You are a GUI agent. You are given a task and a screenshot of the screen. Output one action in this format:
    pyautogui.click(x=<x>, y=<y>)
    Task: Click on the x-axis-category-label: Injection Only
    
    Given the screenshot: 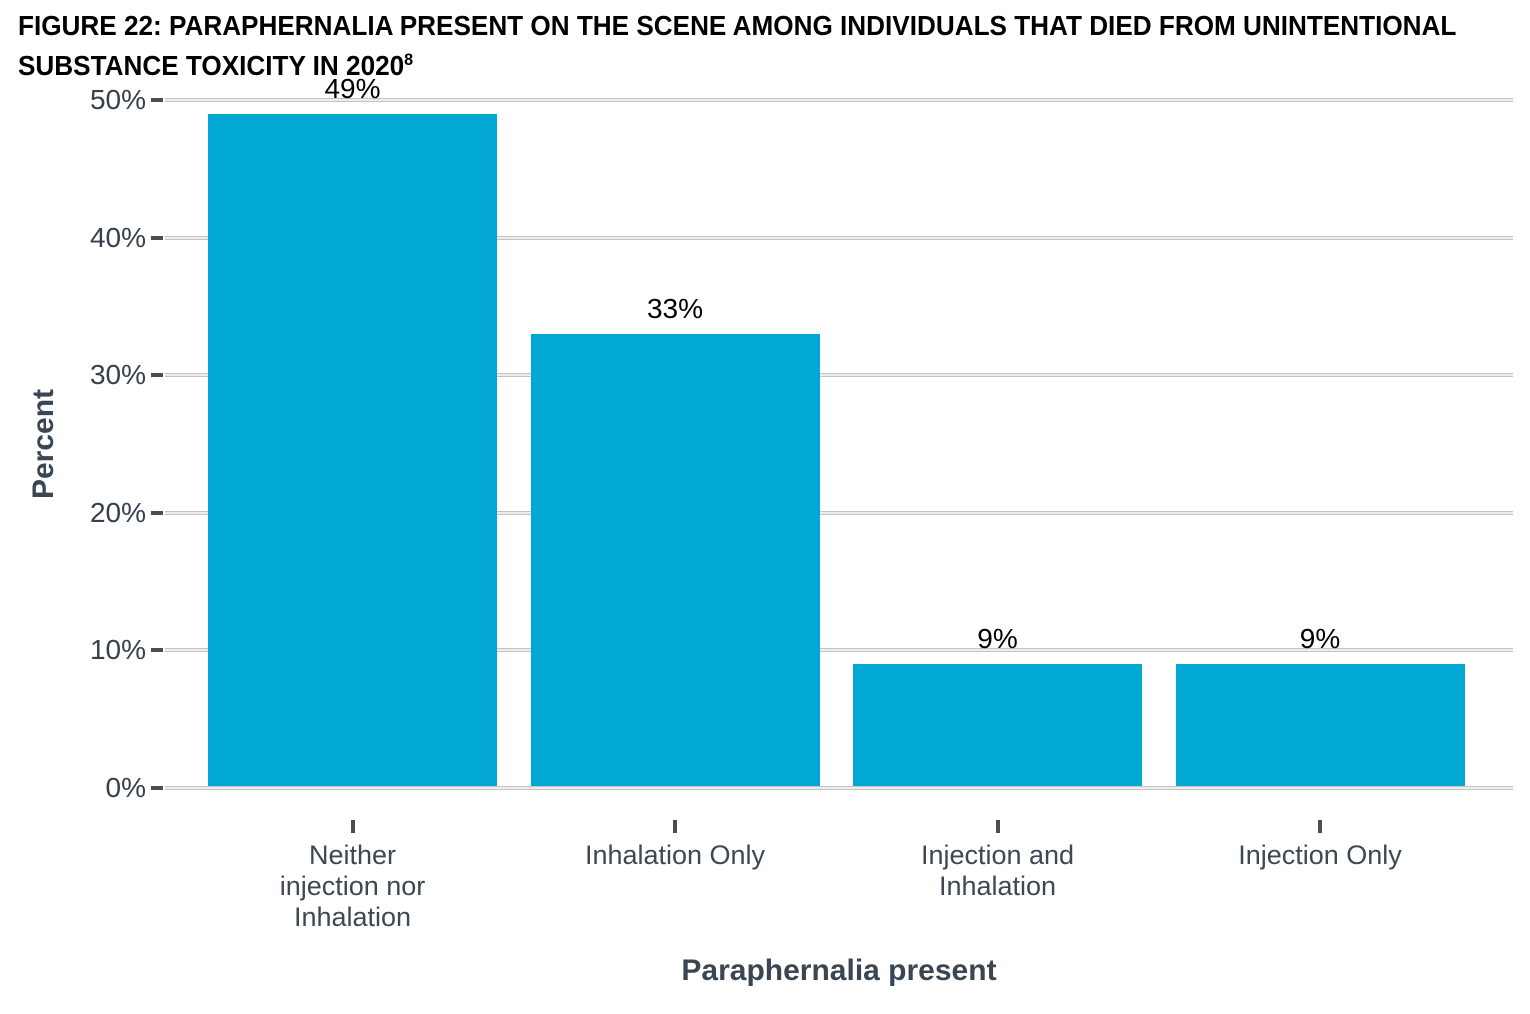 What is the action you would take?
    pyautogui.click(x=1320, y=855)
    